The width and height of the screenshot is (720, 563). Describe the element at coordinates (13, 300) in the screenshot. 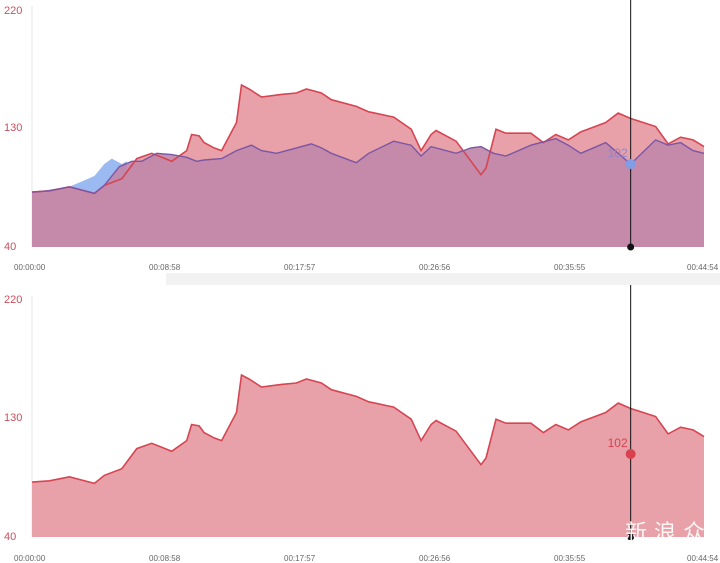

I see `bottom-ytick-label: 220` at that location.